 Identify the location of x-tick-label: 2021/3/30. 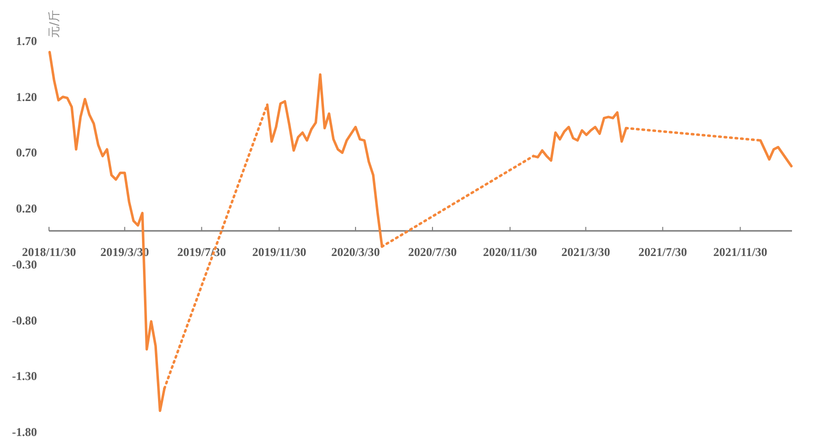
(585, 251).